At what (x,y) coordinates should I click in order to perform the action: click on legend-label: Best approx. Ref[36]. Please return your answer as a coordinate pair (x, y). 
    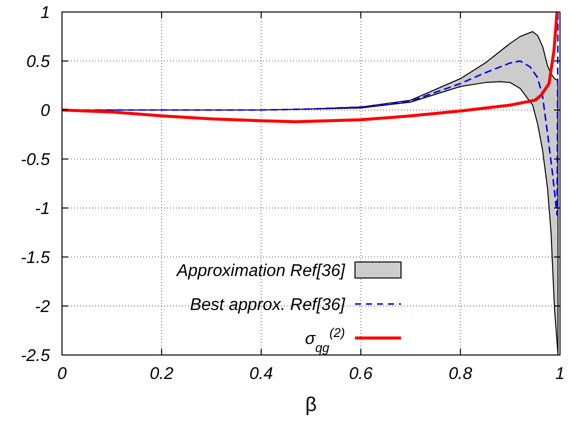
    Looking at the image, I should click on (268, 304).